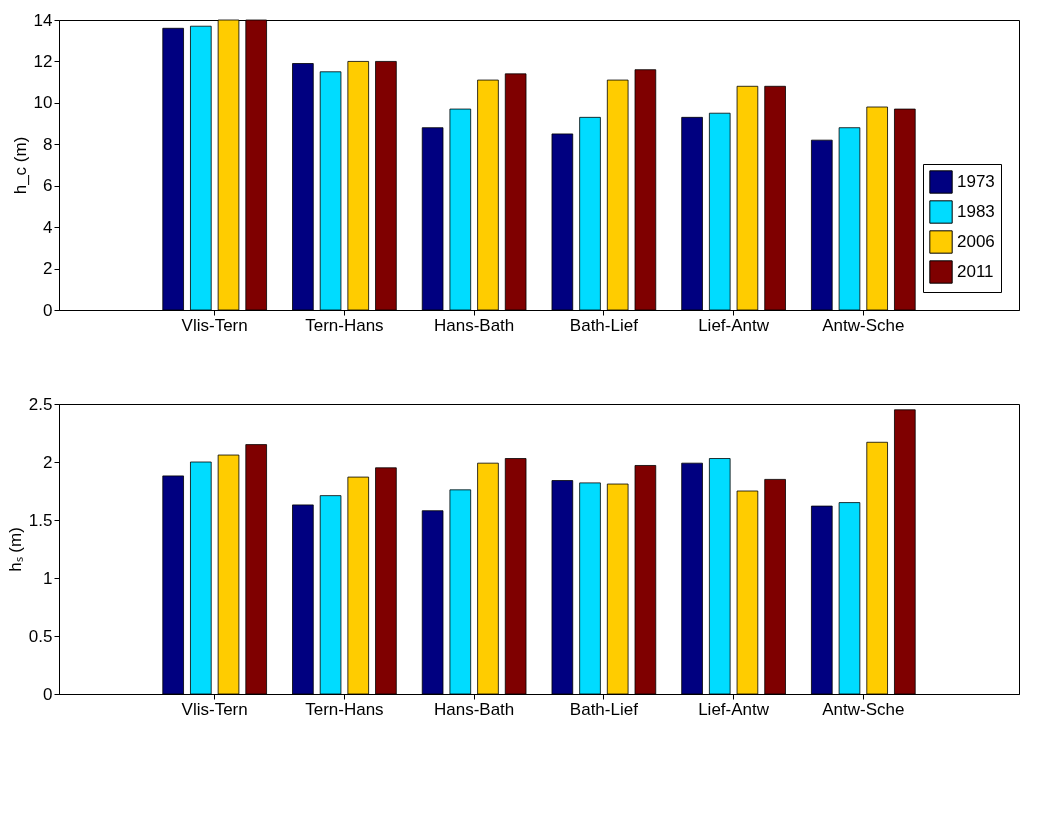 The height and width of the screenshot is (825, 1049). I want to click on y-axis-title: hₛ (m), so click(15, 549).